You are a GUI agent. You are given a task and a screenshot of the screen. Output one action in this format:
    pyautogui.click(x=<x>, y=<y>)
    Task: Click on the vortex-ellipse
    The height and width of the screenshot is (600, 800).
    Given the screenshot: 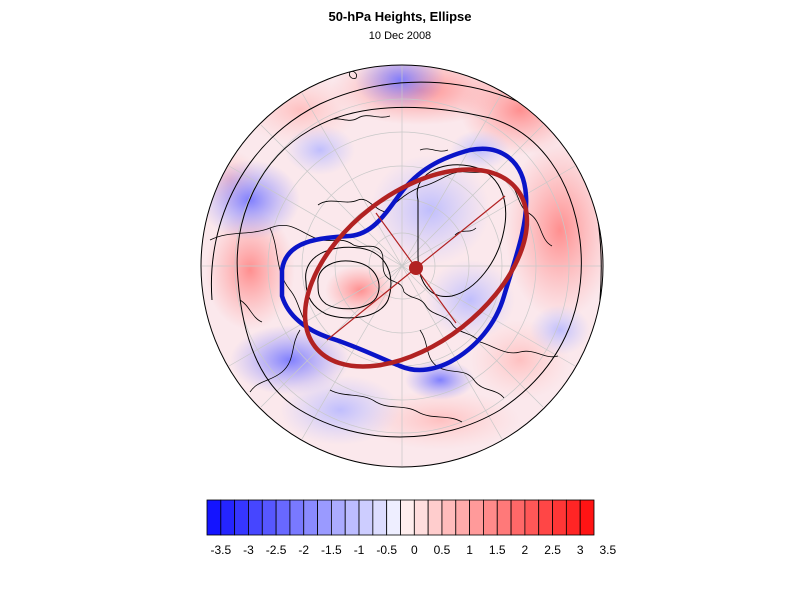 What is the action you would take?
    pyautogui.click(x=416, y=268)
    